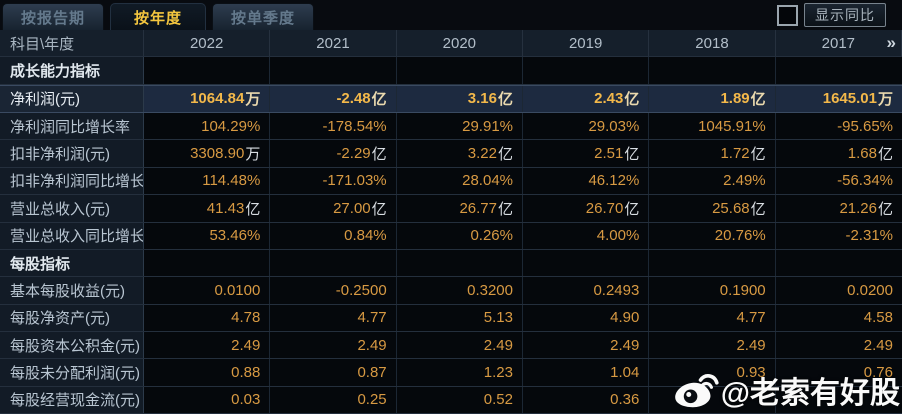 This screenshot has height=414, width=902. What do you see at coordinates (838, 372) in the screenshot?
I see `value-cell: 0.76` at bounding box center [838, 372].